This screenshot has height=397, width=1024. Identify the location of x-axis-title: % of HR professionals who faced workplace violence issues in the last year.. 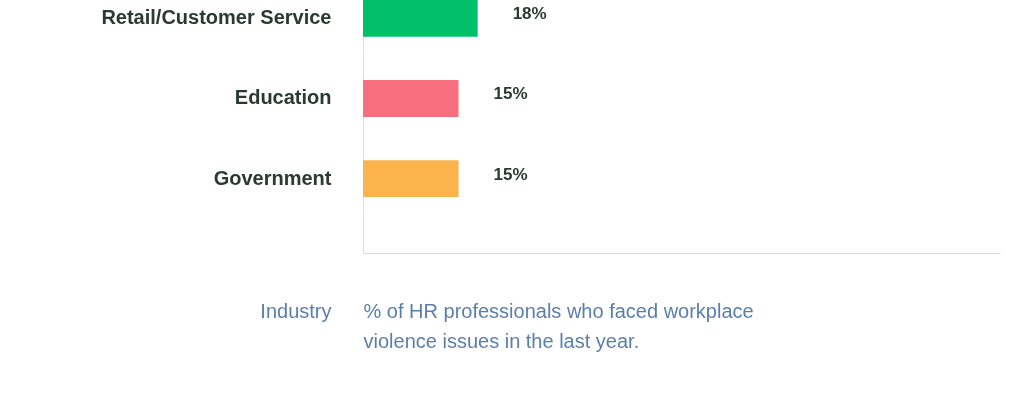
(558, 325).